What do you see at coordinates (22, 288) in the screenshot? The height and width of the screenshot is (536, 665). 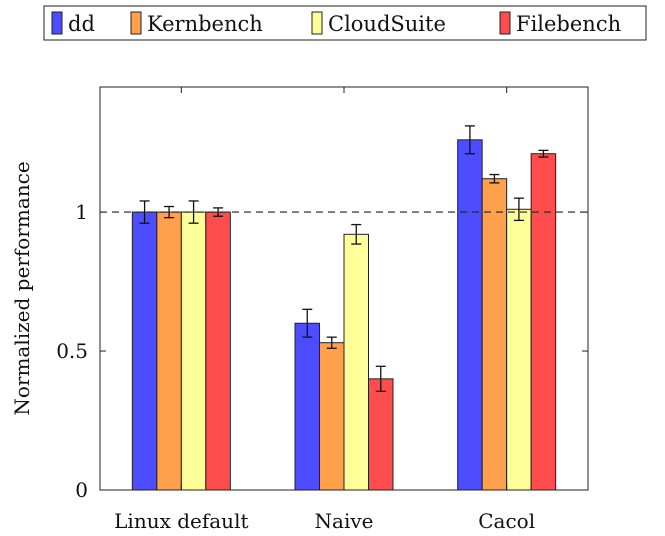 I see `y-axis-label: Normalized performance` at bounding box center [22, 288].